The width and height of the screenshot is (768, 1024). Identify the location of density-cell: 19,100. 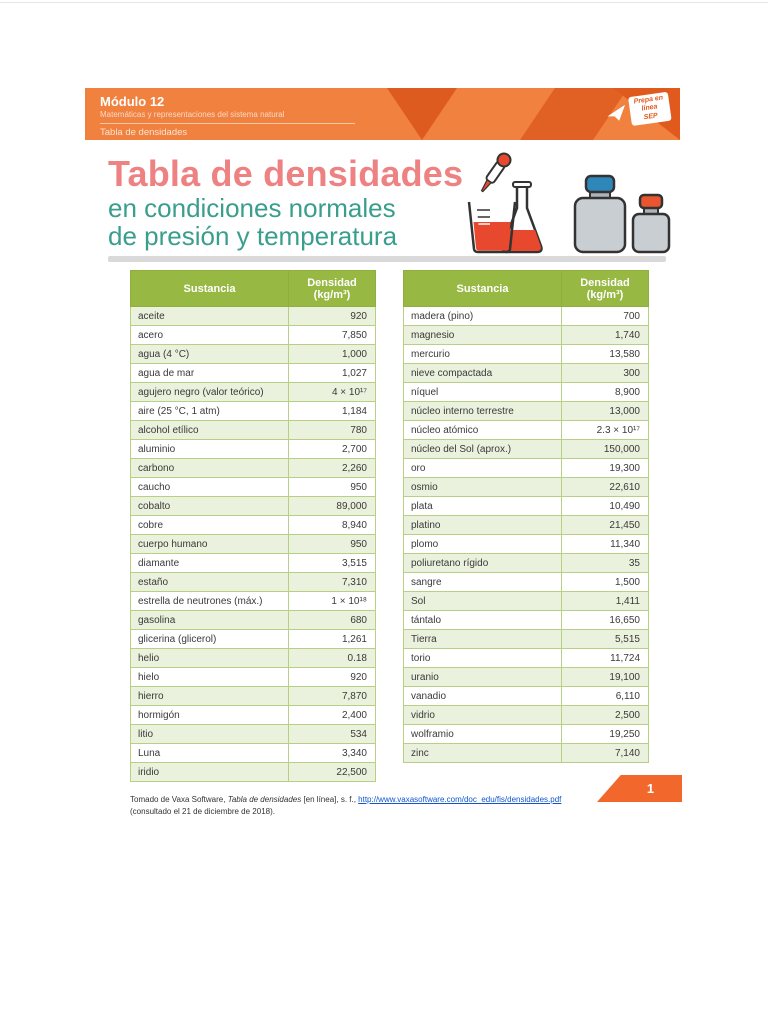
(605, 677).